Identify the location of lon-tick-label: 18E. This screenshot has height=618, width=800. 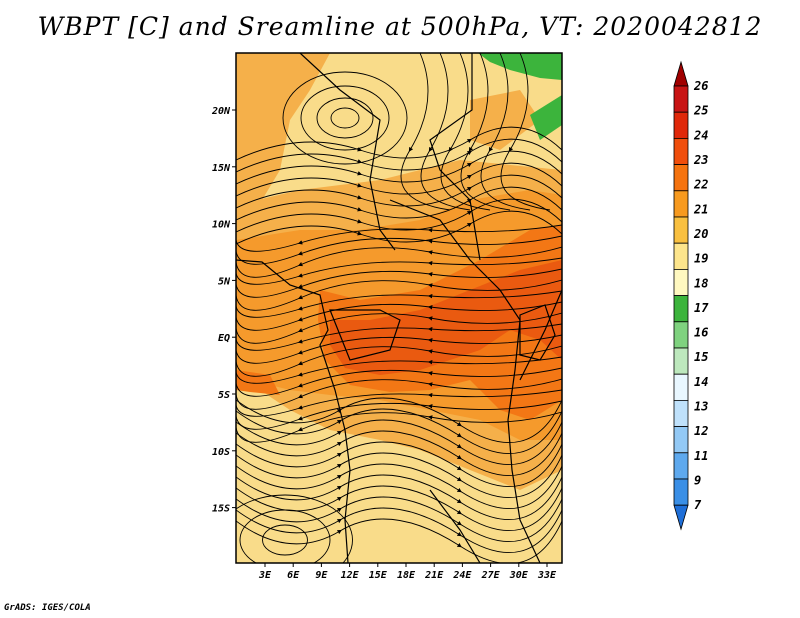
(406, 575).